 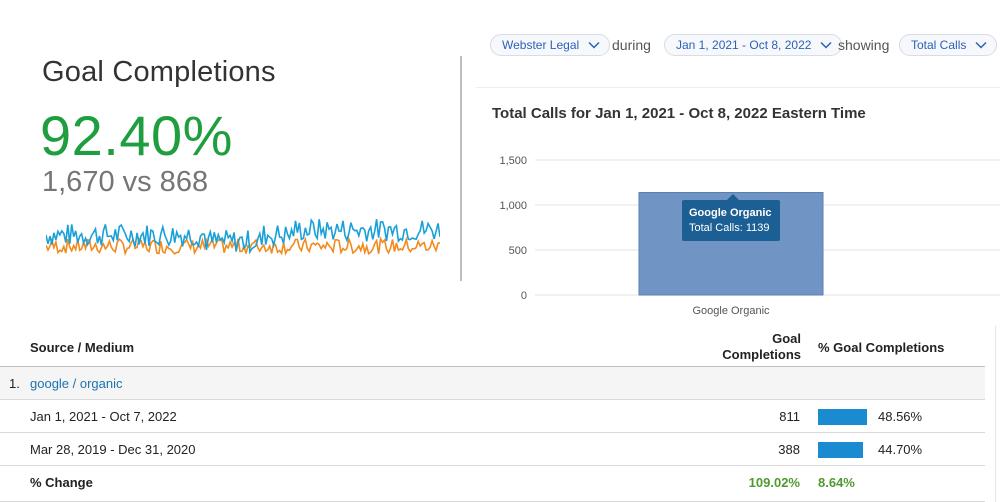 What do you see at coordinates (61, 482) in the screenshot?
I see `change-label: % Change` at bounding box center [61, 482].